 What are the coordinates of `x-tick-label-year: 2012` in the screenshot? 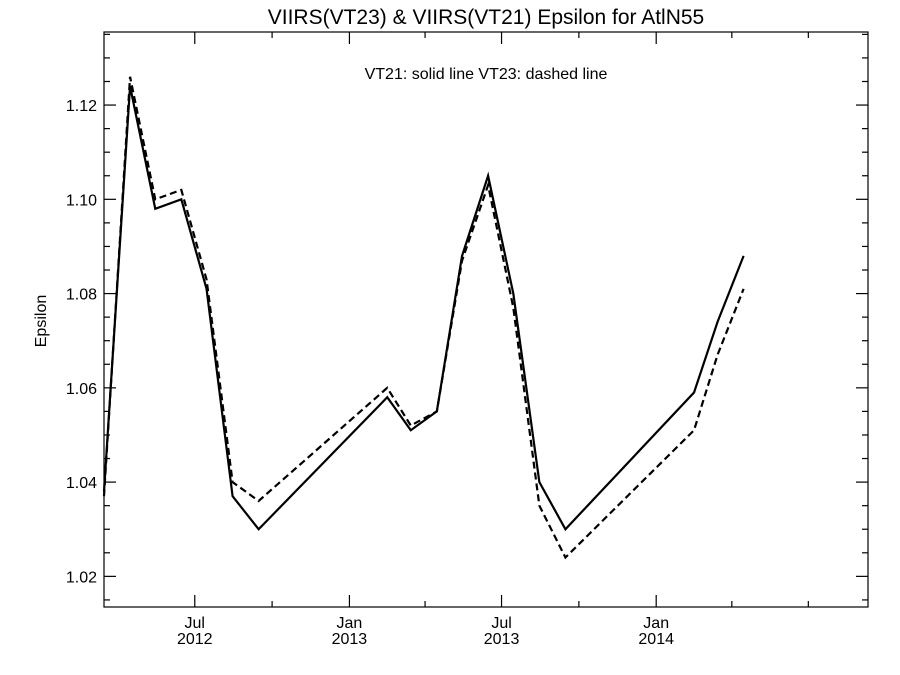 It's located at (195, 639).